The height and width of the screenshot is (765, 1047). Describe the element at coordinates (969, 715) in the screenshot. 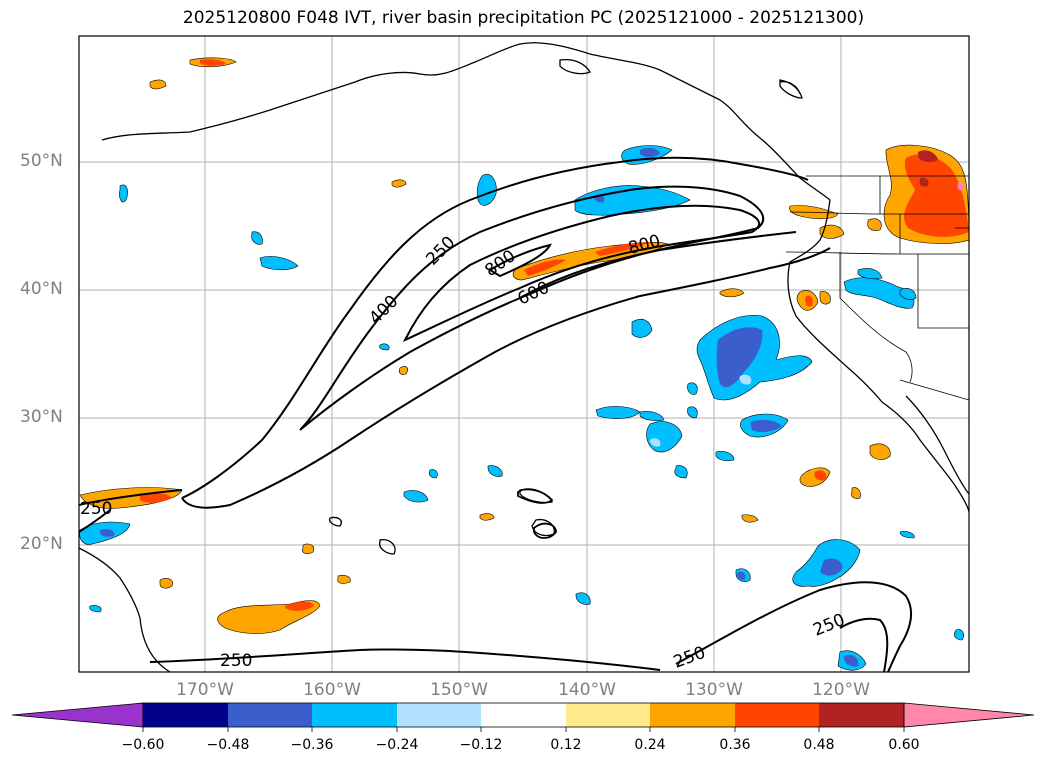

I see `colorbar-extend-high` at that location.